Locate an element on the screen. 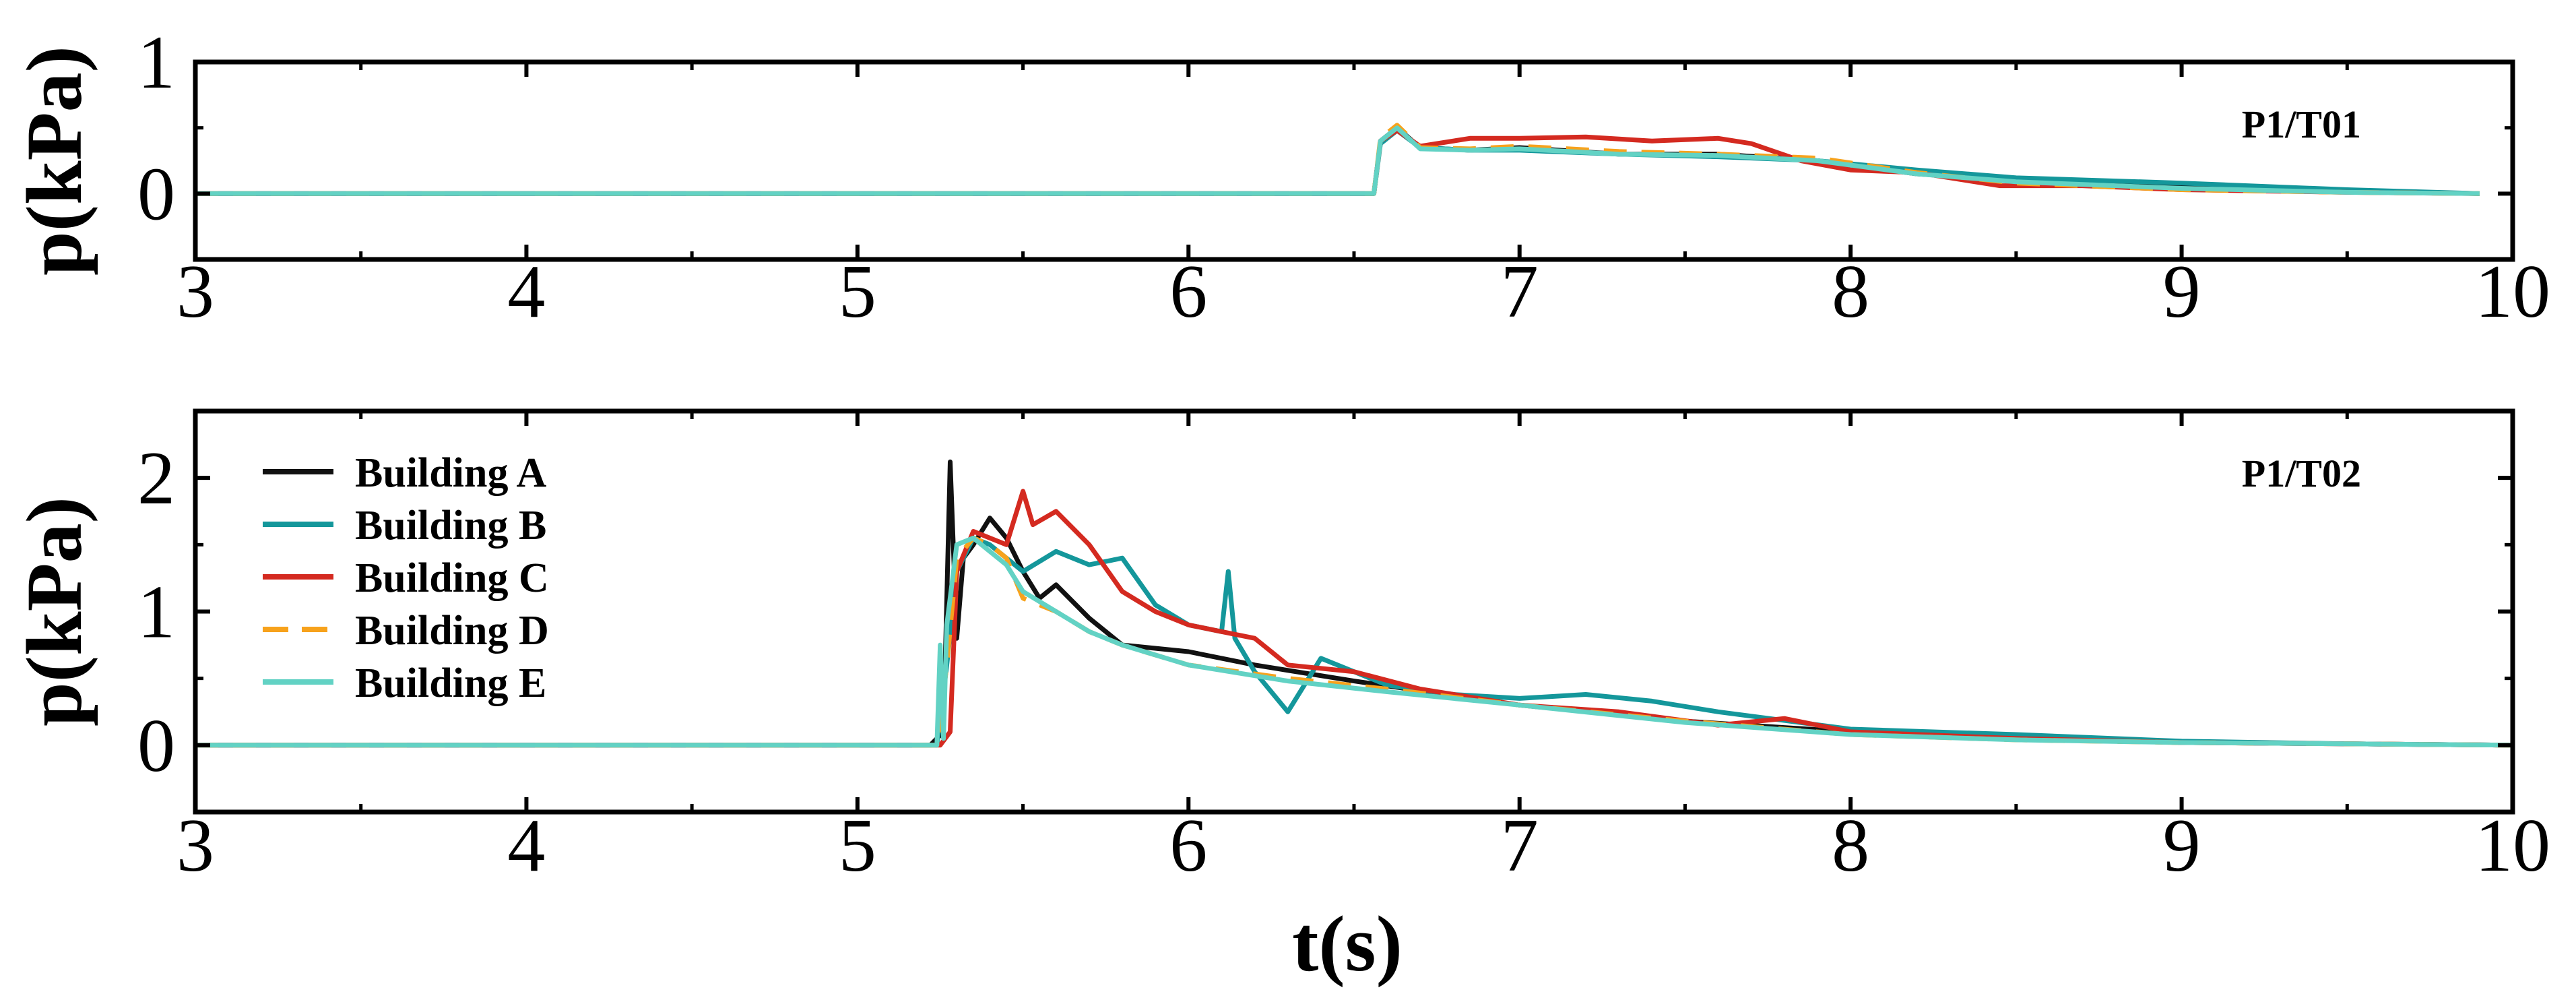 Image resolution: width=2576 pixels, height=996 pixels. legend-label: Building E is located at coordinates (451, 683).